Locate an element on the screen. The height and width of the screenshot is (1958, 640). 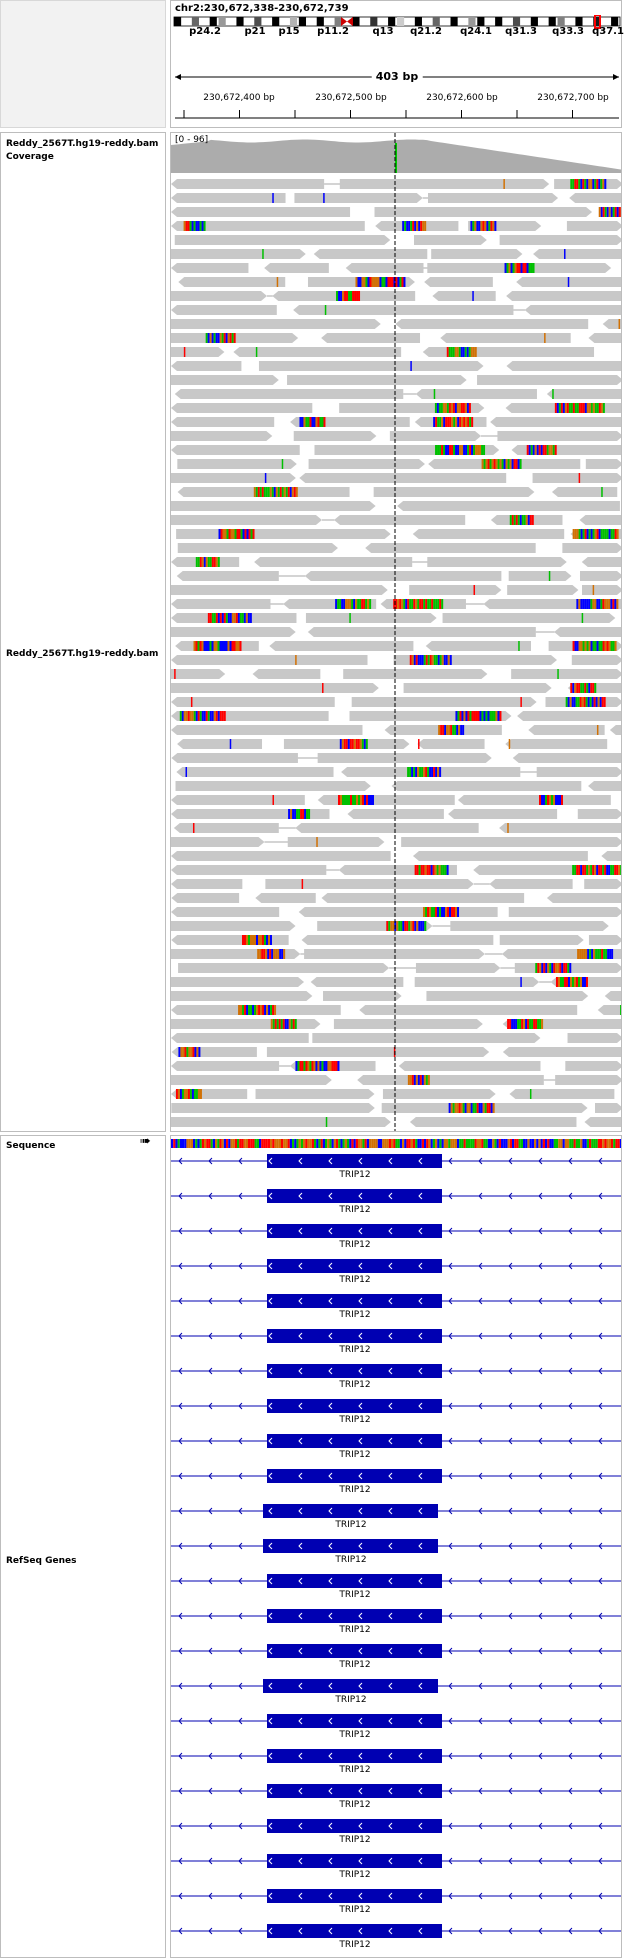
coverage-track-name: Reddy_2567T.hg19-reddy.bam Coverage is located at coordinates (82, 150).